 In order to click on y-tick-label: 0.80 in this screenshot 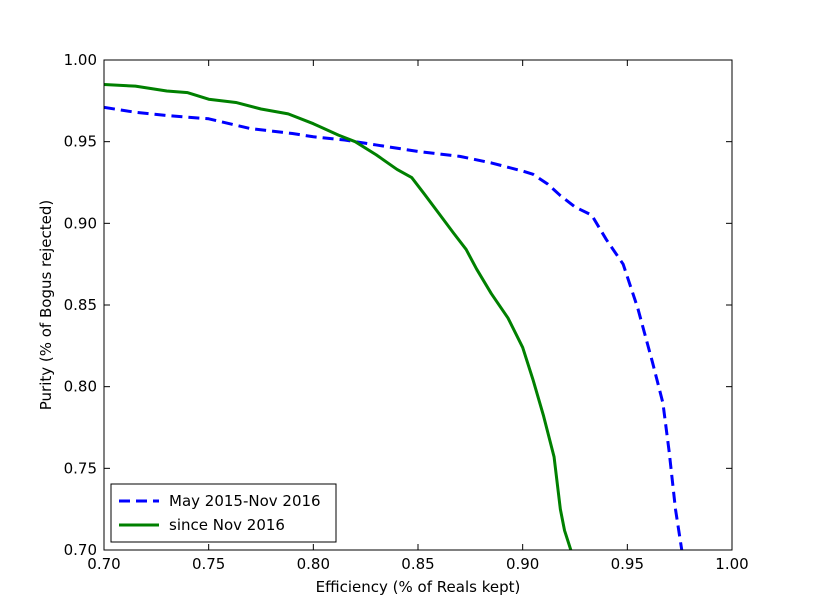, I will do `click(80, 387)`.